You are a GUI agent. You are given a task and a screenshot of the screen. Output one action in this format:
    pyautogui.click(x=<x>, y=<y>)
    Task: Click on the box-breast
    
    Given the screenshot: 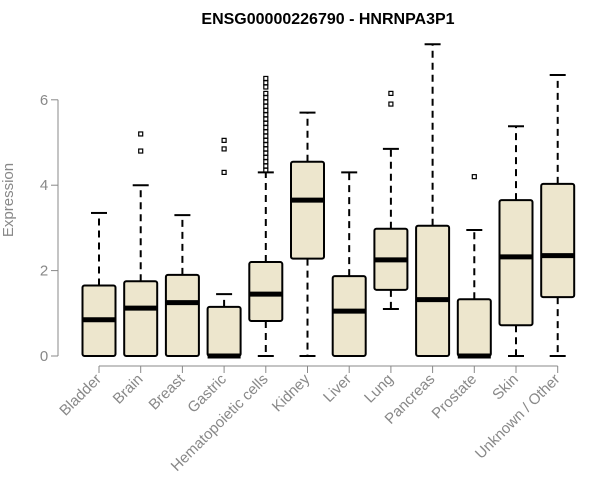 What is the action you would take?
    pyautogui.click(x=182, y=285)
    